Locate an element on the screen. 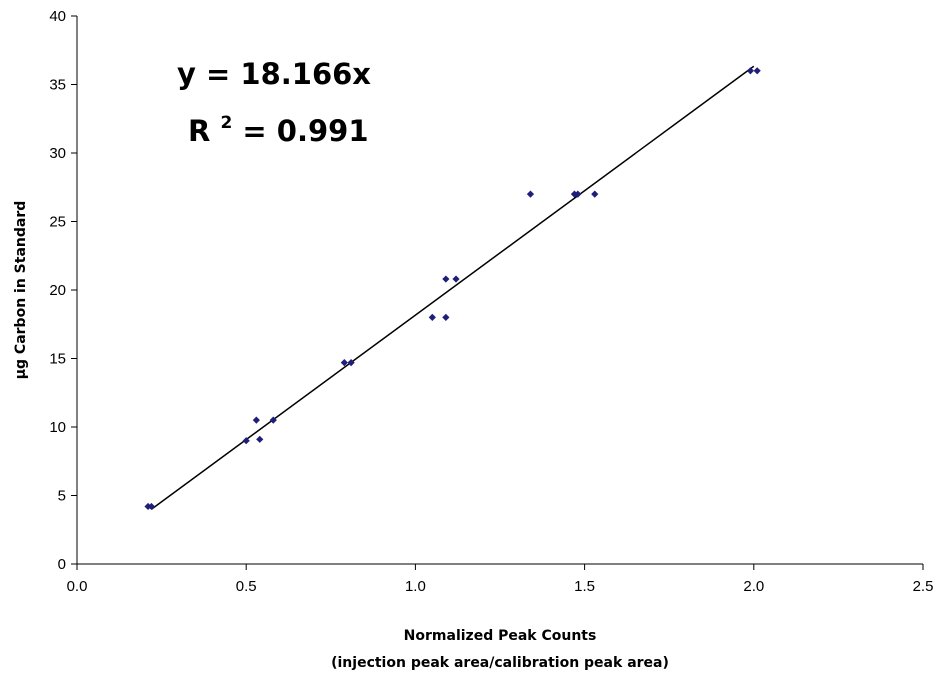  x-tick-label: 0.0 is located at coordinates (77, 586).